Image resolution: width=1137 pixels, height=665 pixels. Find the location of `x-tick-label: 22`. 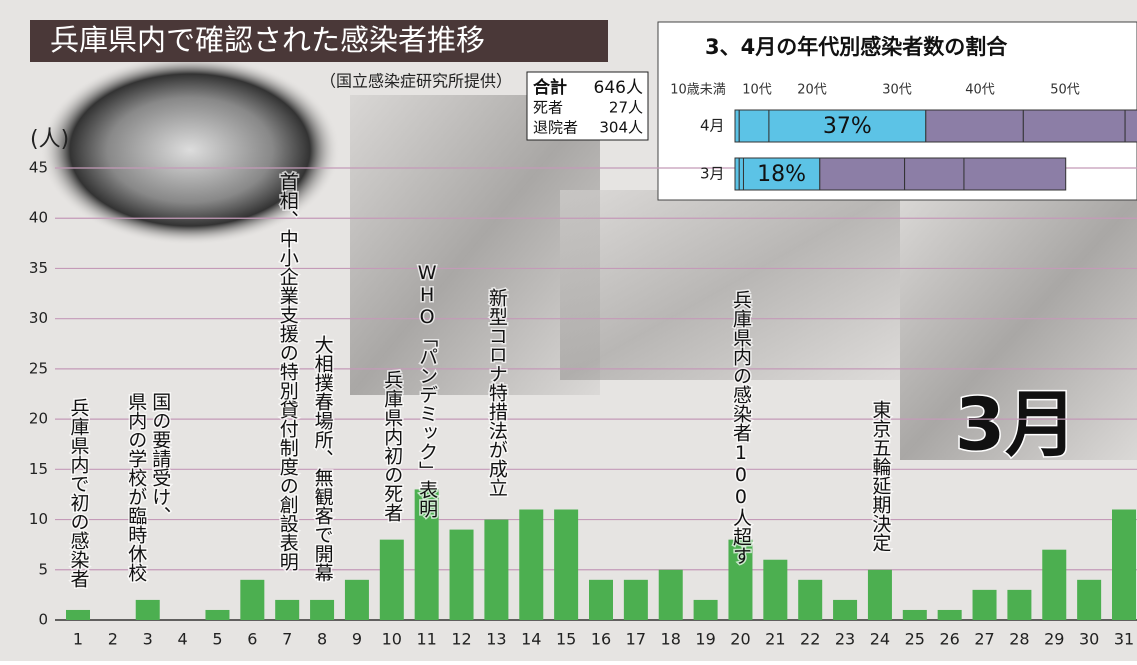

x-tick-label: 22 is located at coordinates (810, 639).